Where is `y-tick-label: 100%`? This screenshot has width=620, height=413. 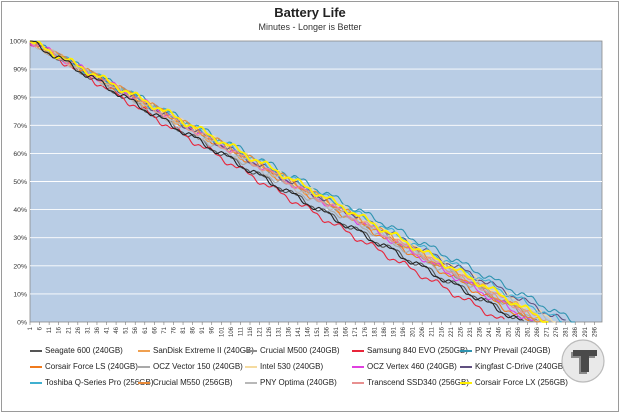 y-tick-label: 100% is located at coordinates (18, 42).